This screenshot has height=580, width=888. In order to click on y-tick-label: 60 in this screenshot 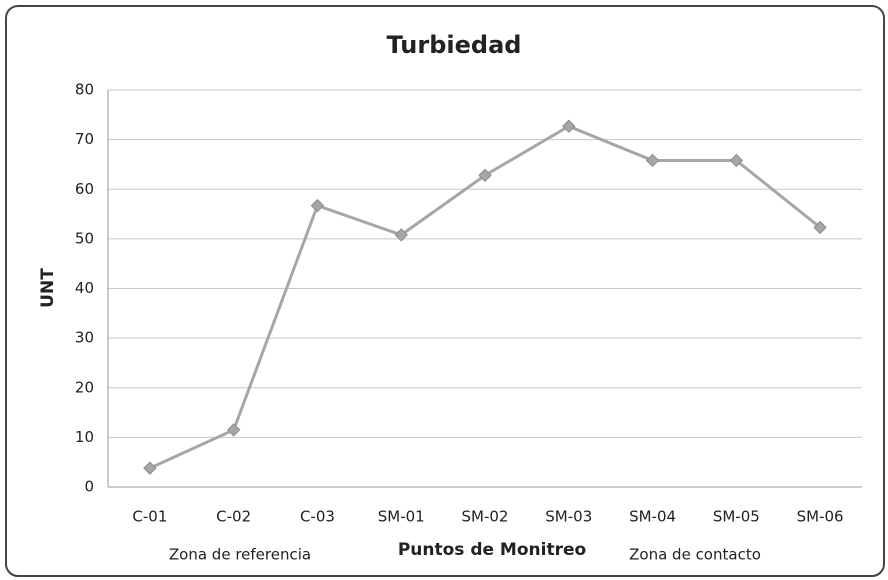, I will do `click(84, 189)`.